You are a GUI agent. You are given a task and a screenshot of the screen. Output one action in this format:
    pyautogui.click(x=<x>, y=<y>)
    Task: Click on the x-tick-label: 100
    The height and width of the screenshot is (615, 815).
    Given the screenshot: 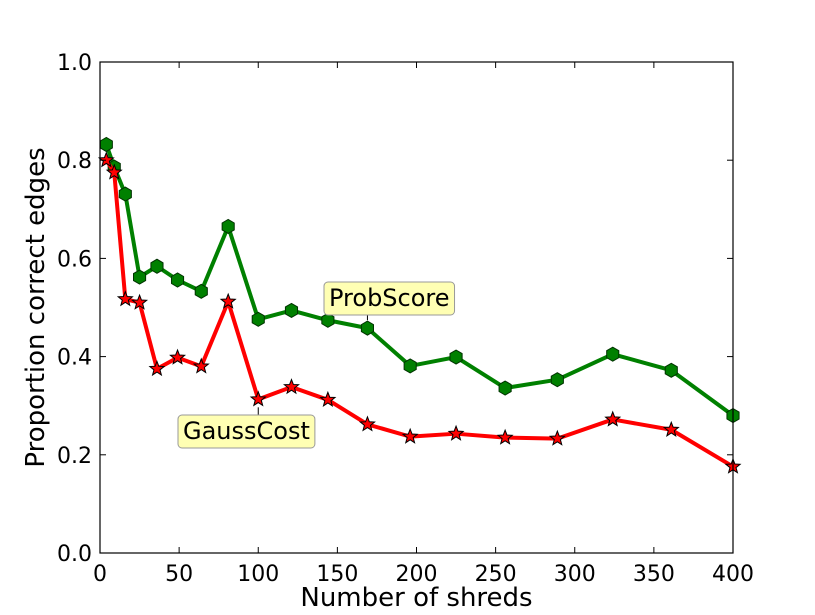 What is the action you would take?
    pyautogui.click(x=258, y=574)
    